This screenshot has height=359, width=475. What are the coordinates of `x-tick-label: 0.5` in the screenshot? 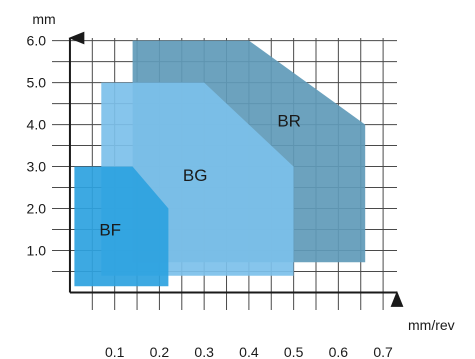 It's located at (294, 351).